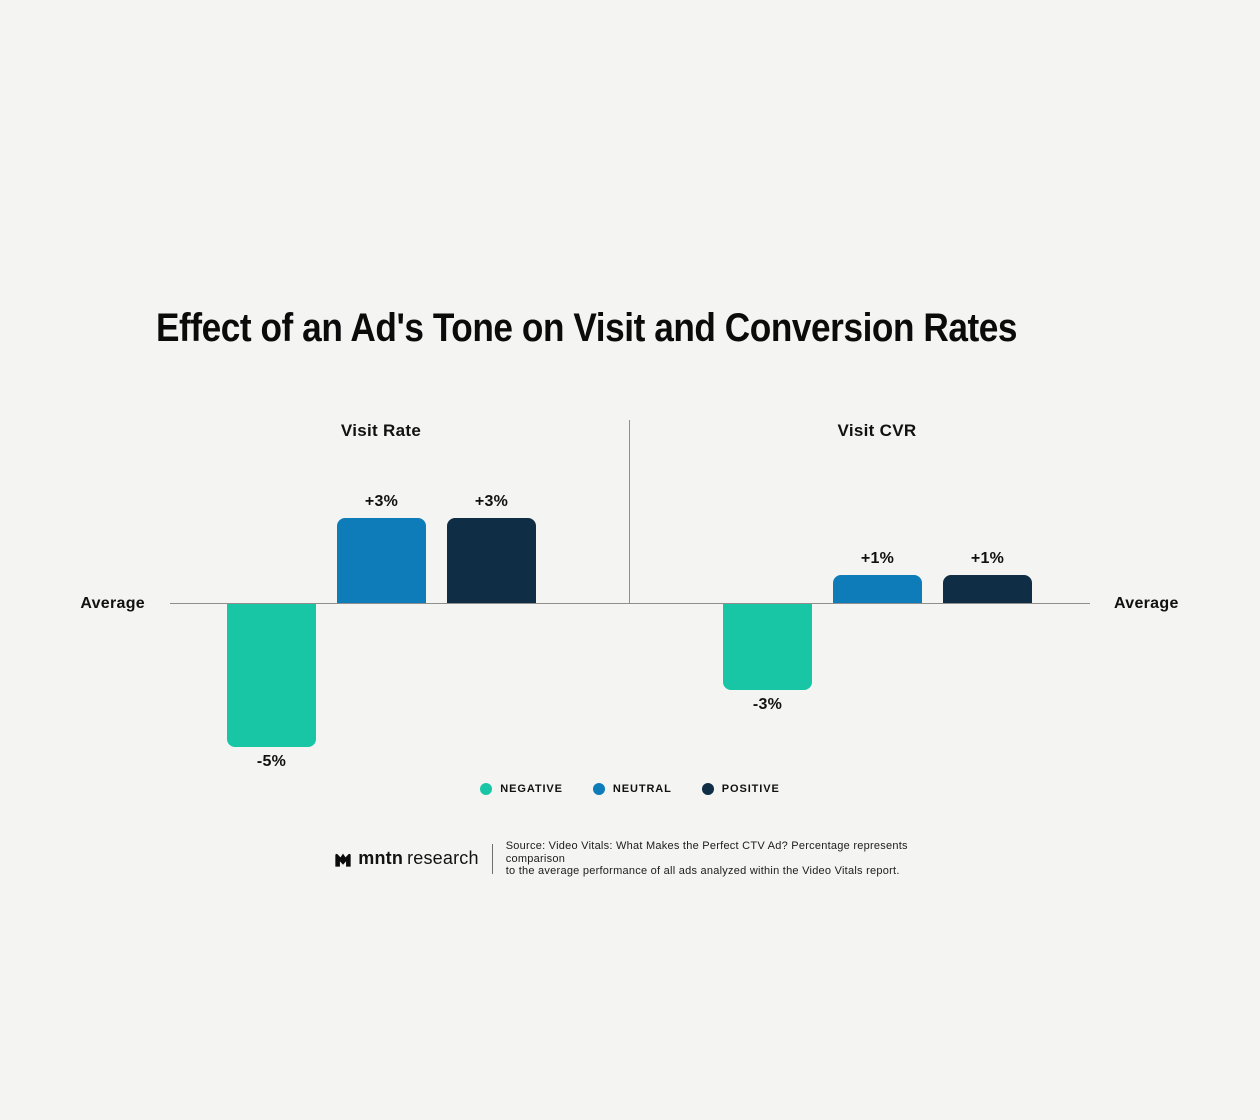  I want to click on legend-label: NEGATIVE, so click(531, 789).